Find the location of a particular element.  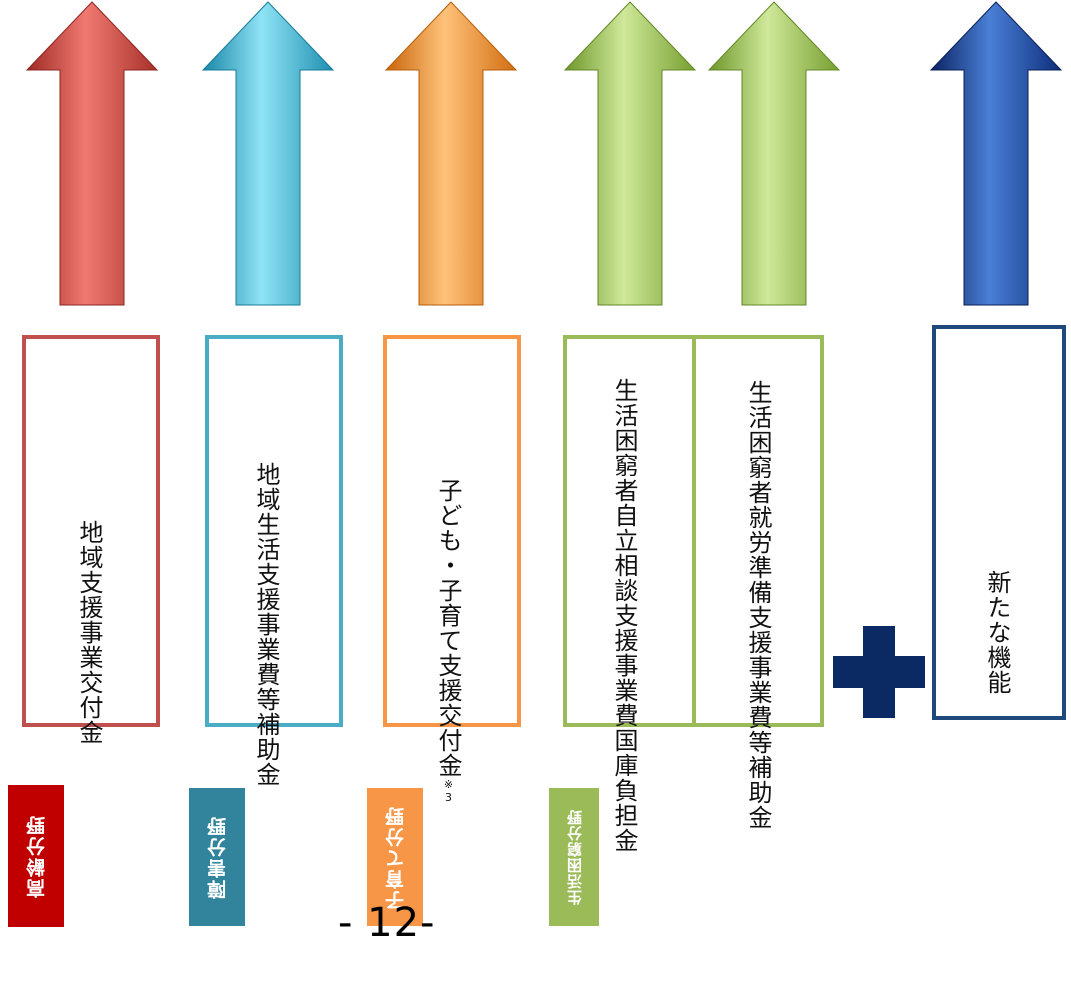

childcare-category-label: 子育て分野 is located at coordinates (395, 857).